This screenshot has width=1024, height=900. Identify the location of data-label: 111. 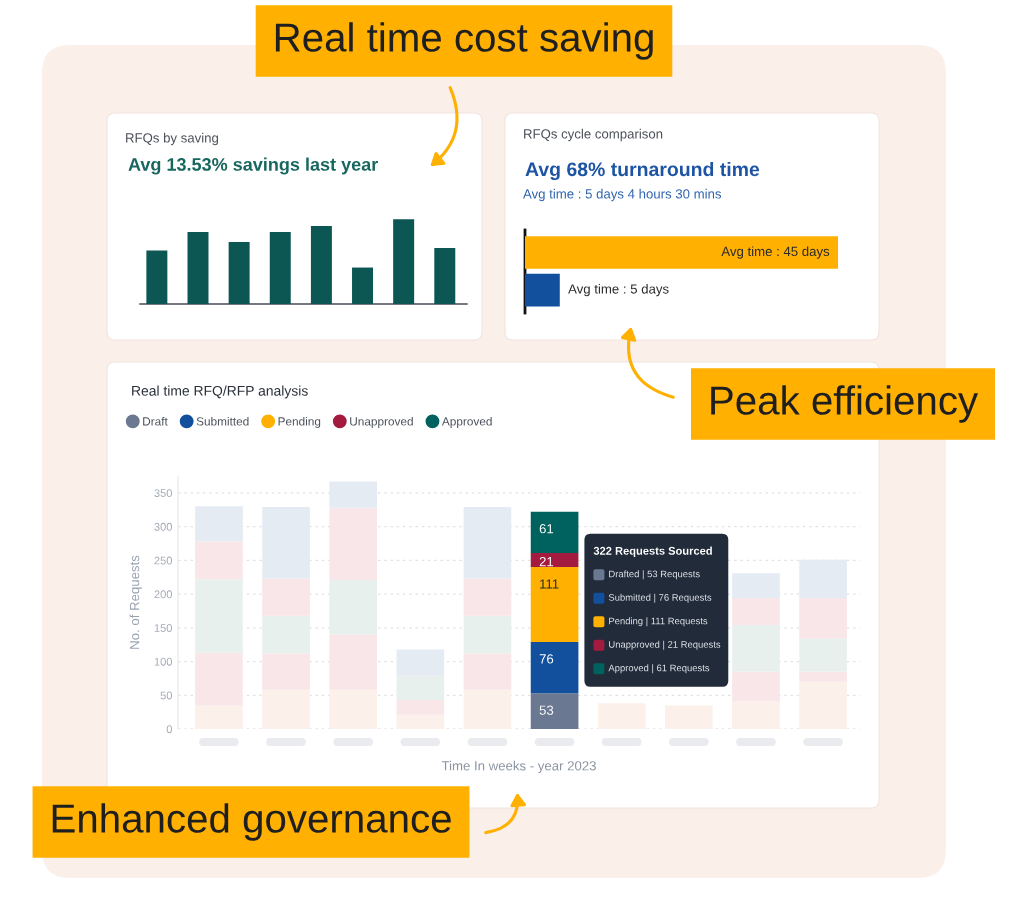
(549, 584).